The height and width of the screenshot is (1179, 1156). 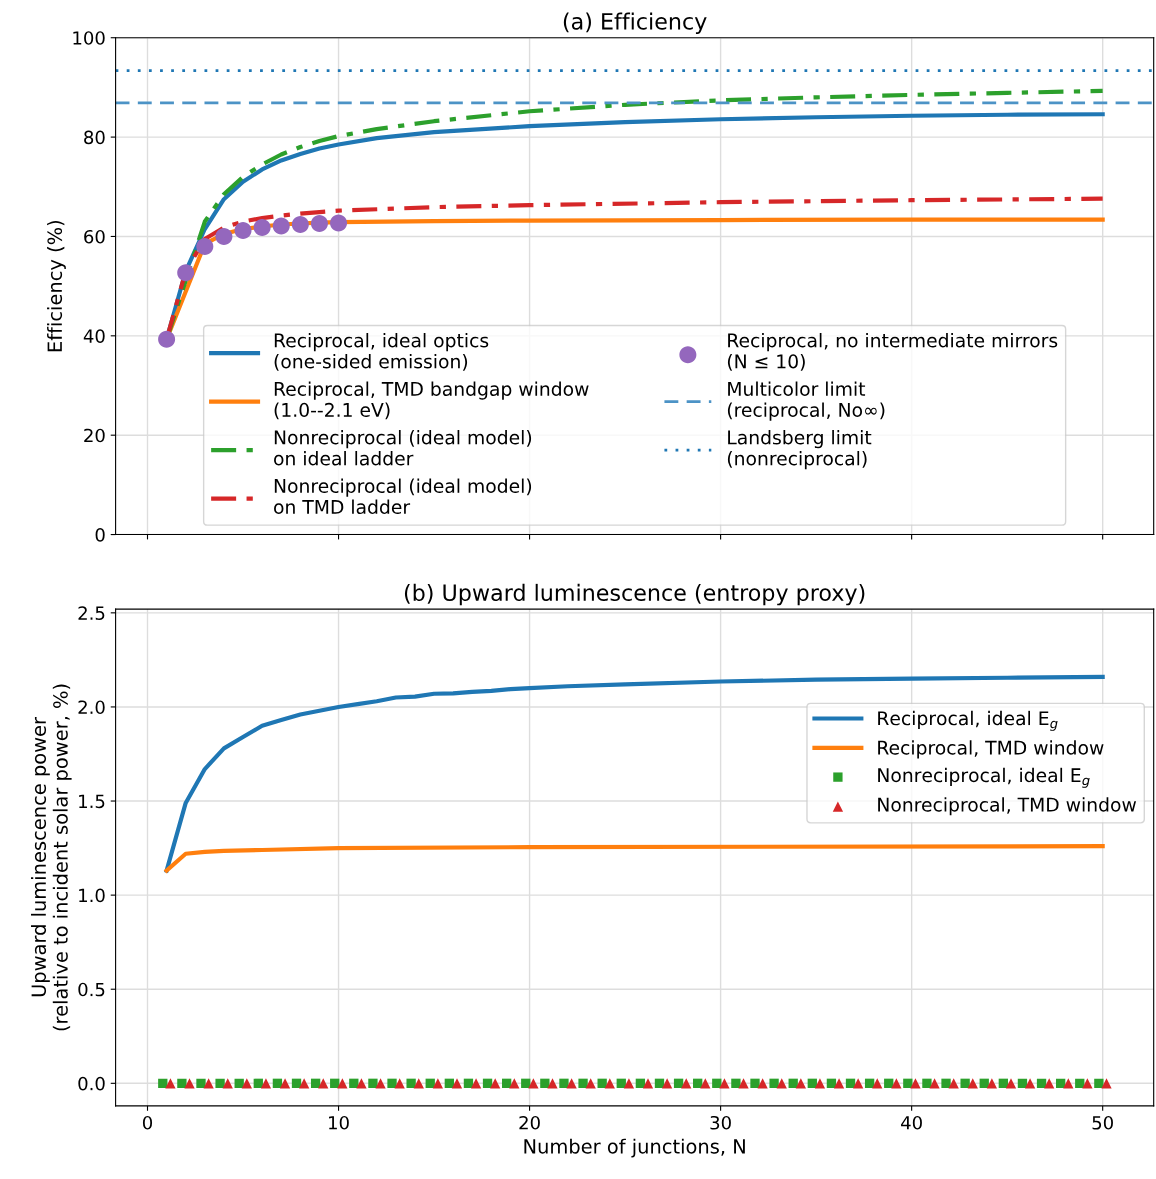 What do you see at coordinates (1102, 1122) in the screenshot?
I see `x-tick-label: 50` at bounding box center [1102, 1122].